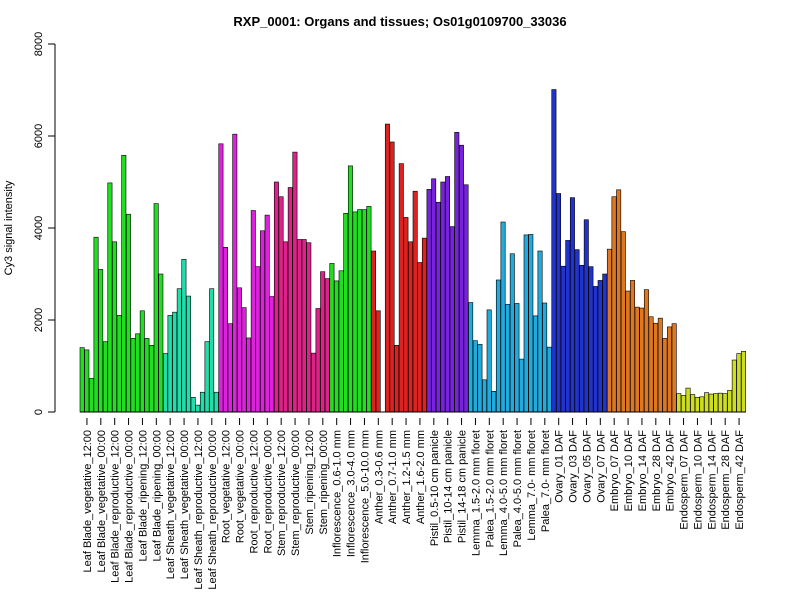 Image resolution: width=800 pixels, height=600 pixels. Describe the element at coordinates (421, 477) in the screenshot. I see `category-label: Anther_1.6-2.0 mm` at that location.